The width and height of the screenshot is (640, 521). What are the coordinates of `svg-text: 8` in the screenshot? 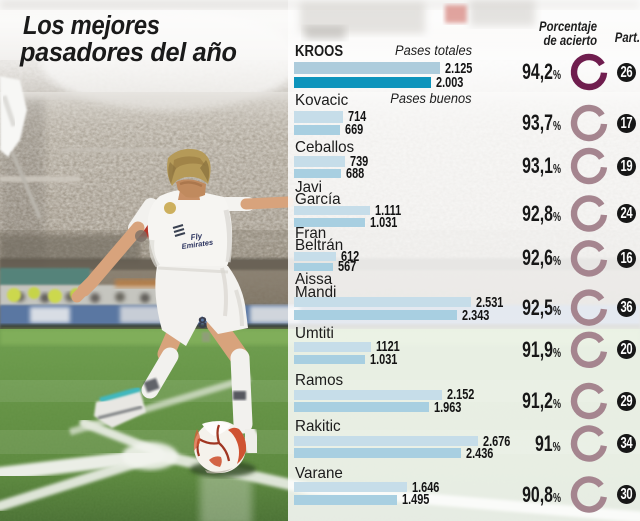 It's located at (202, 323).